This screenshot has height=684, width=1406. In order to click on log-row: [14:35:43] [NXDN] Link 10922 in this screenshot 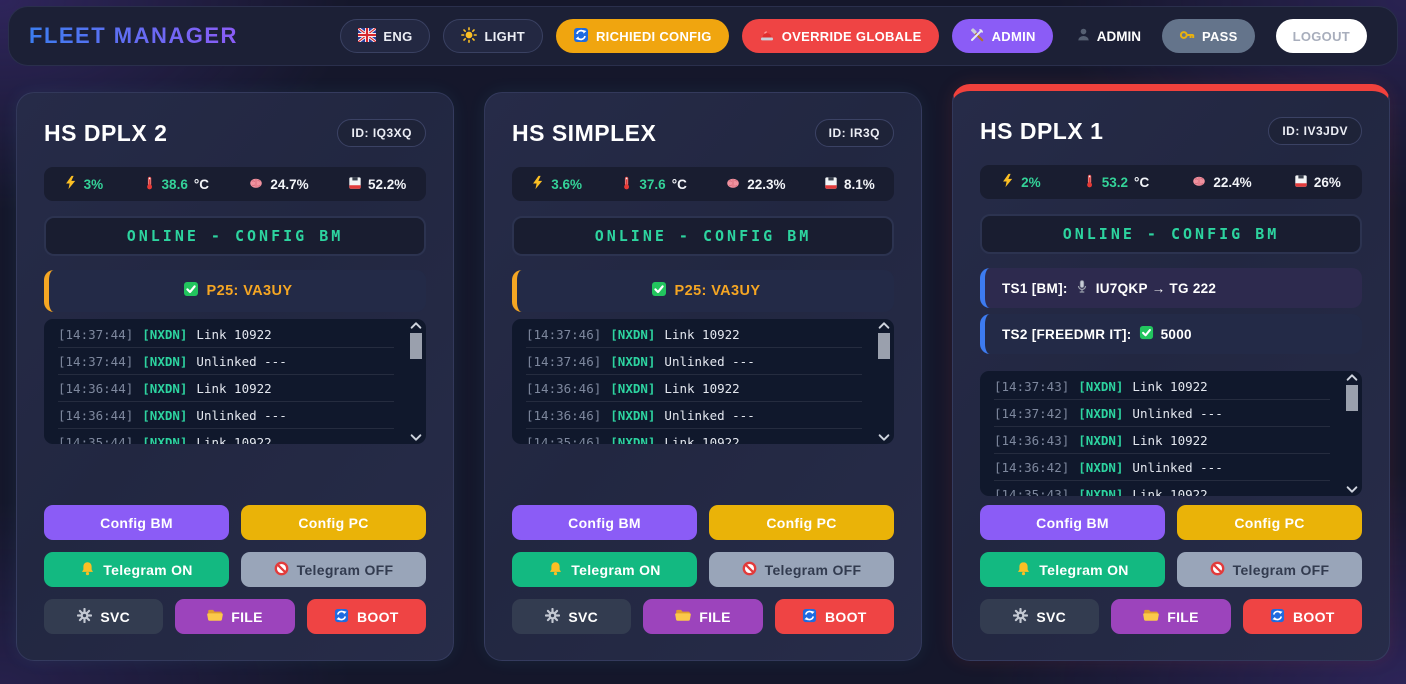, I will do `click(1162, 489)`.